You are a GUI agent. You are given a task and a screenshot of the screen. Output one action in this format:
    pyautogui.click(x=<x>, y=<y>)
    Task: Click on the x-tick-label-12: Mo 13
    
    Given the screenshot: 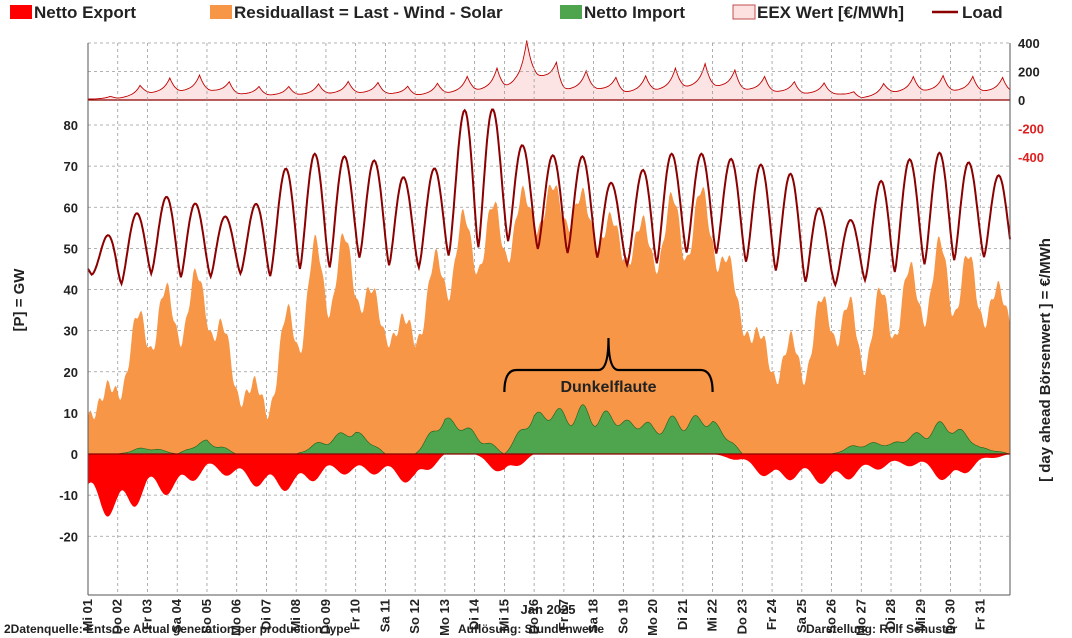 What is the action you would take?
    pyautogui.click(x=444, y=617)
    